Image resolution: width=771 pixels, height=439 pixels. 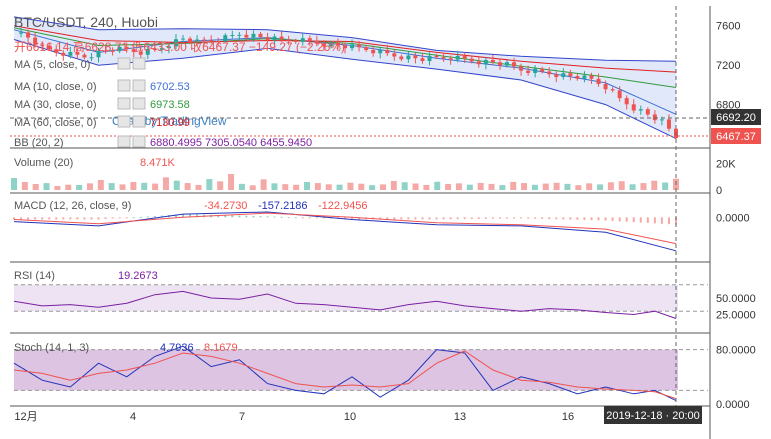 I want to click on macd-tick-label: 0.0000, so click(x=733, y=218).